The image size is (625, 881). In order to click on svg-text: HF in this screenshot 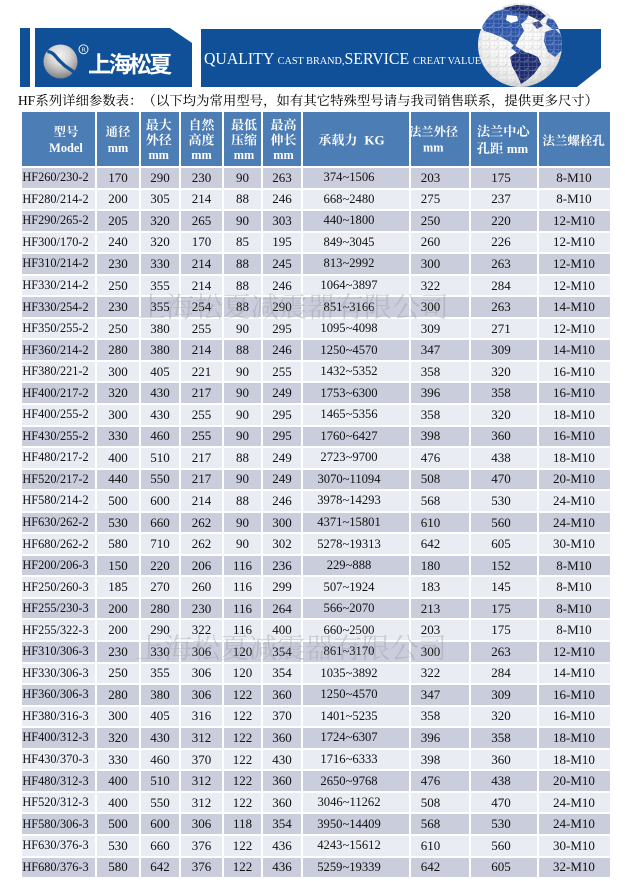, I will do `click(26, 100)`.